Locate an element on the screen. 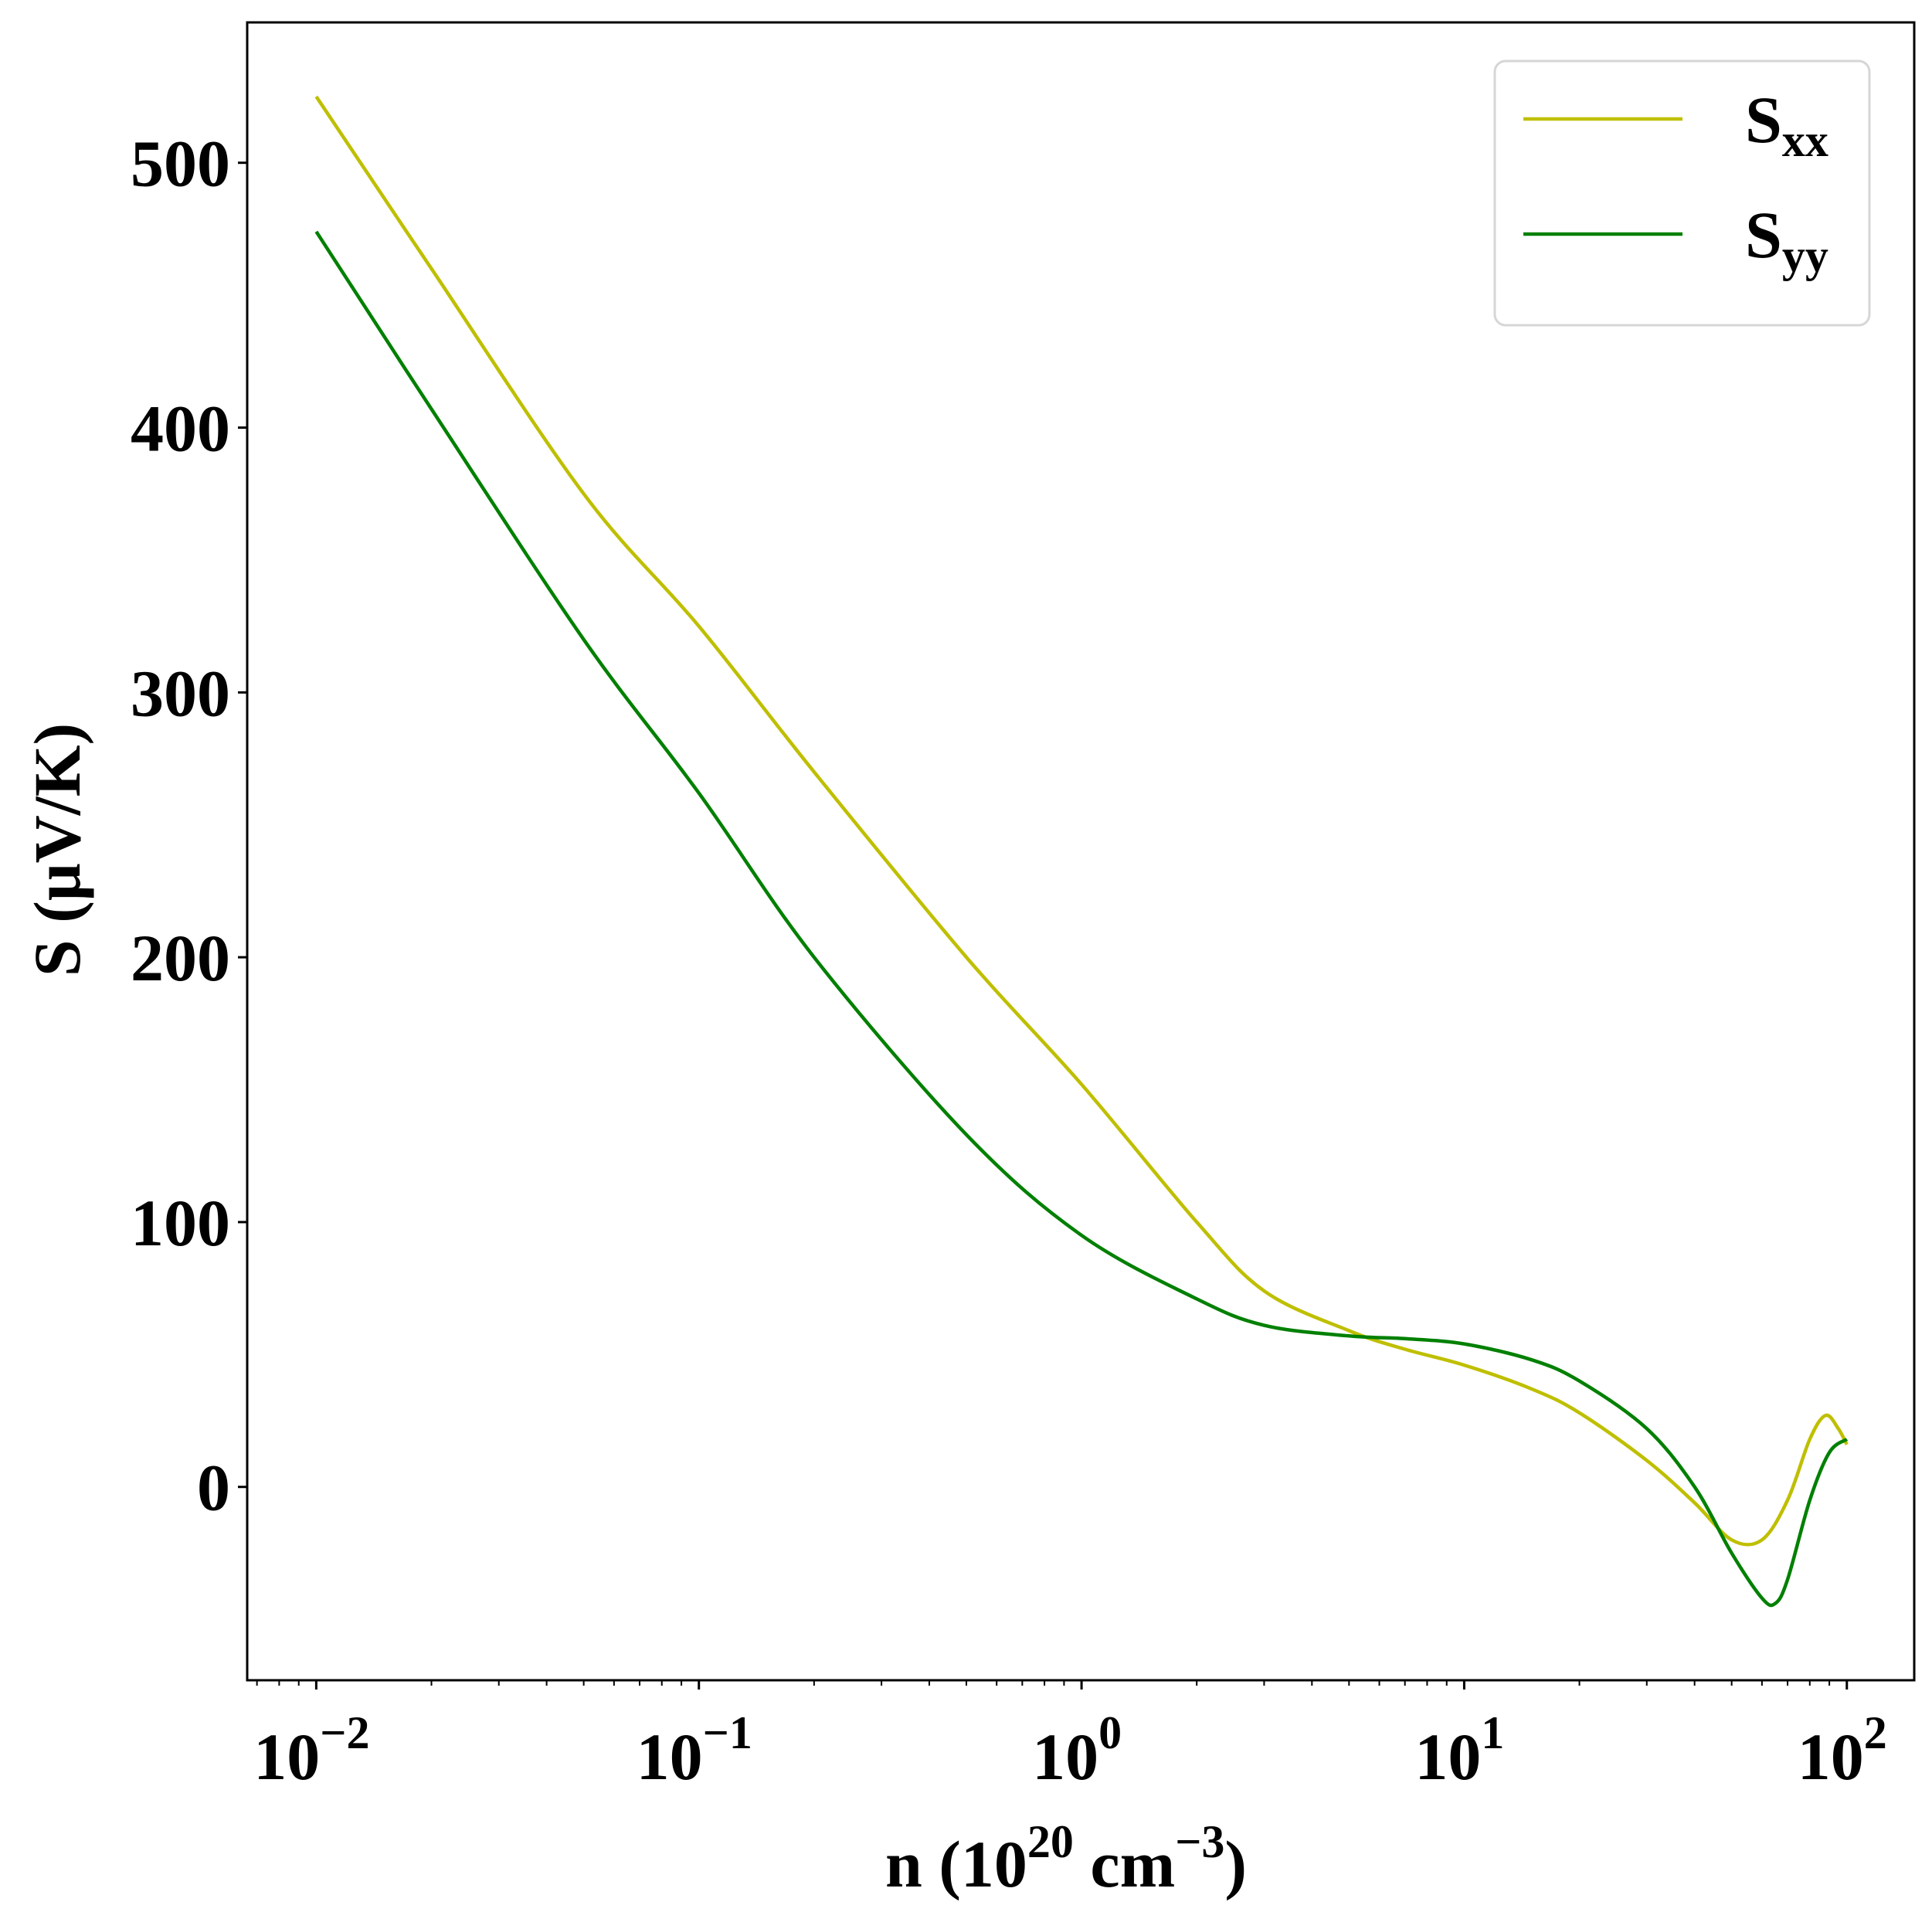  x-axis-label-suffix: ) is located at coordinates (1235, 1864).